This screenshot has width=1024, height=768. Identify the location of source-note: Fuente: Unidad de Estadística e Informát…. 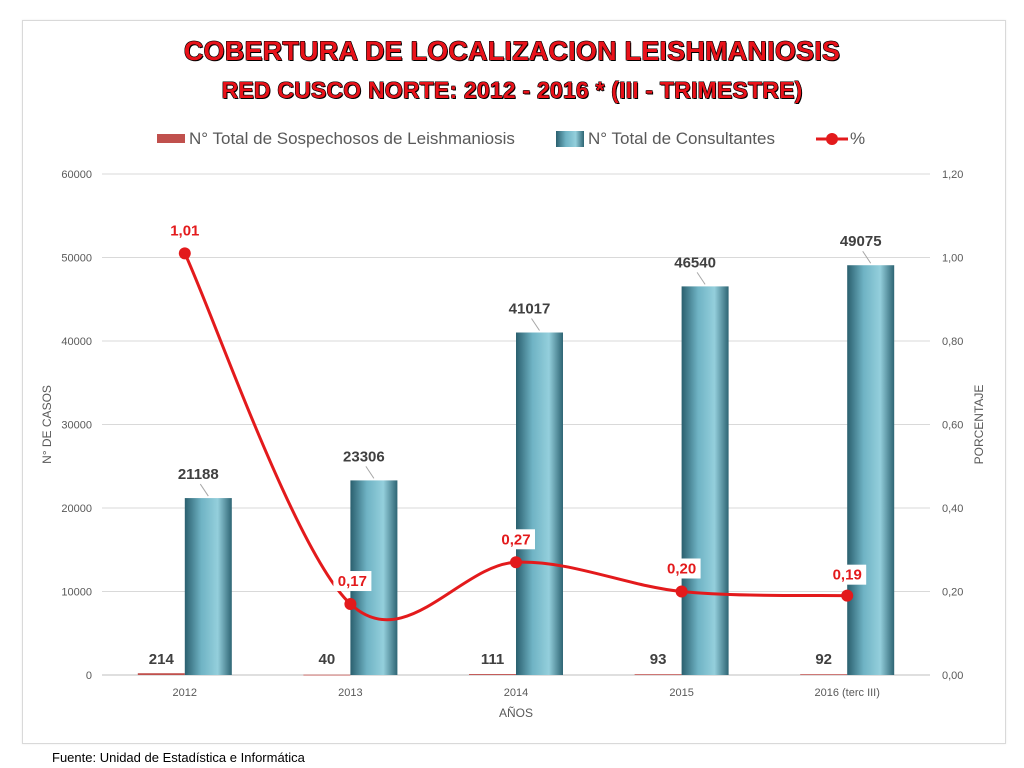
(178, 757).